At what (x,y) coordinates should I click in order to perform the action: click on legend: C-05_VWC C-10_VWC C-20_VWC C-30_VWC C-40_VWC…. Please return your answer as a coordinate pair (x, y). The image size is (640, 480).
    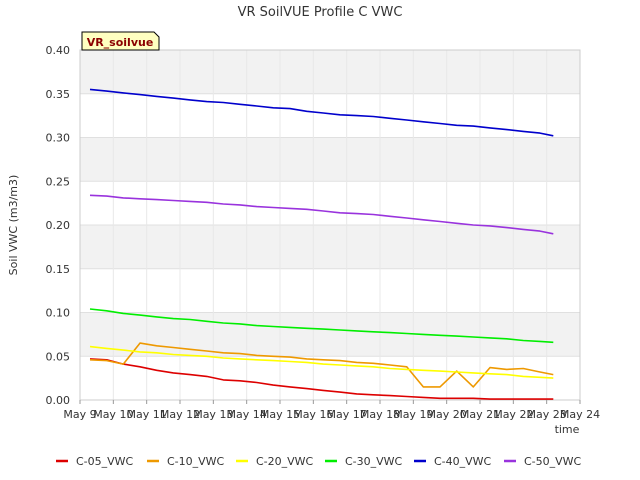
    Looking at the image, I should click on (319, 461).